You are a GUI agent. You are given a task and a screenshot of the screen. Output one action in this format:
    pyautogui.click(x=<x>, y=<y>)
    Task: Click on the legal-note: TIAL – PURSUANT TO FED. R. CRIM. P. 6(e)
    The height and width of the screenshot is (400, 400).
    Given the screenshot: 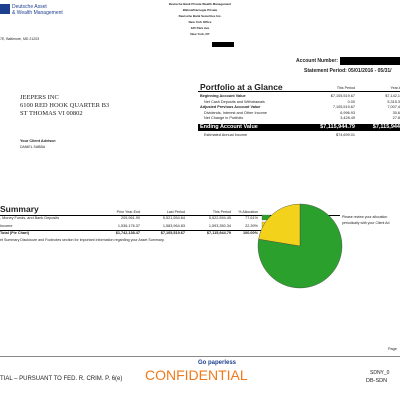 What is the action you would take?
    pyautogui.click(x=61, y=379)
    